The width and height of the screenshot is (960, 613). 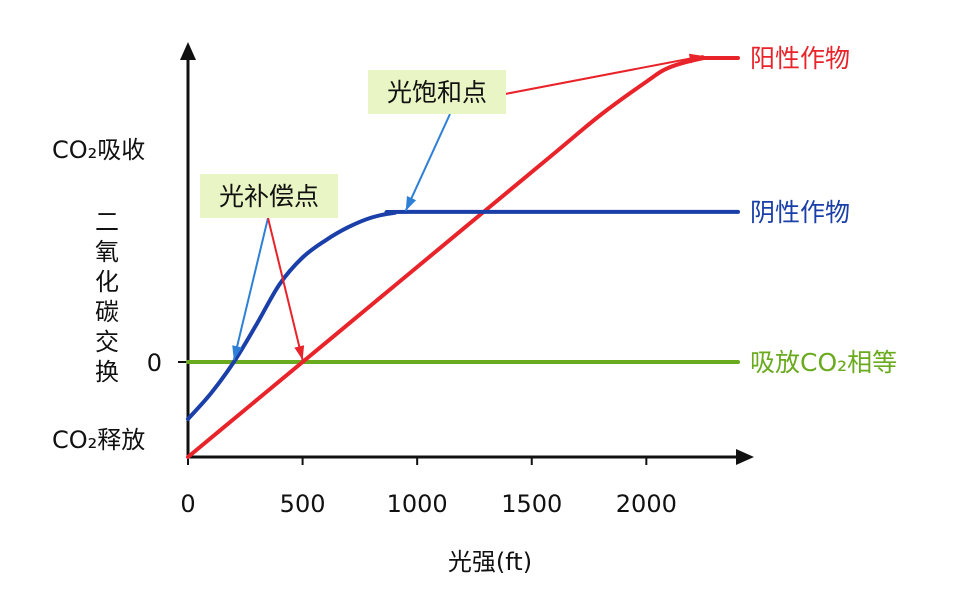 I want to click on x-tick-label: 500, so click(x=303, y=504).